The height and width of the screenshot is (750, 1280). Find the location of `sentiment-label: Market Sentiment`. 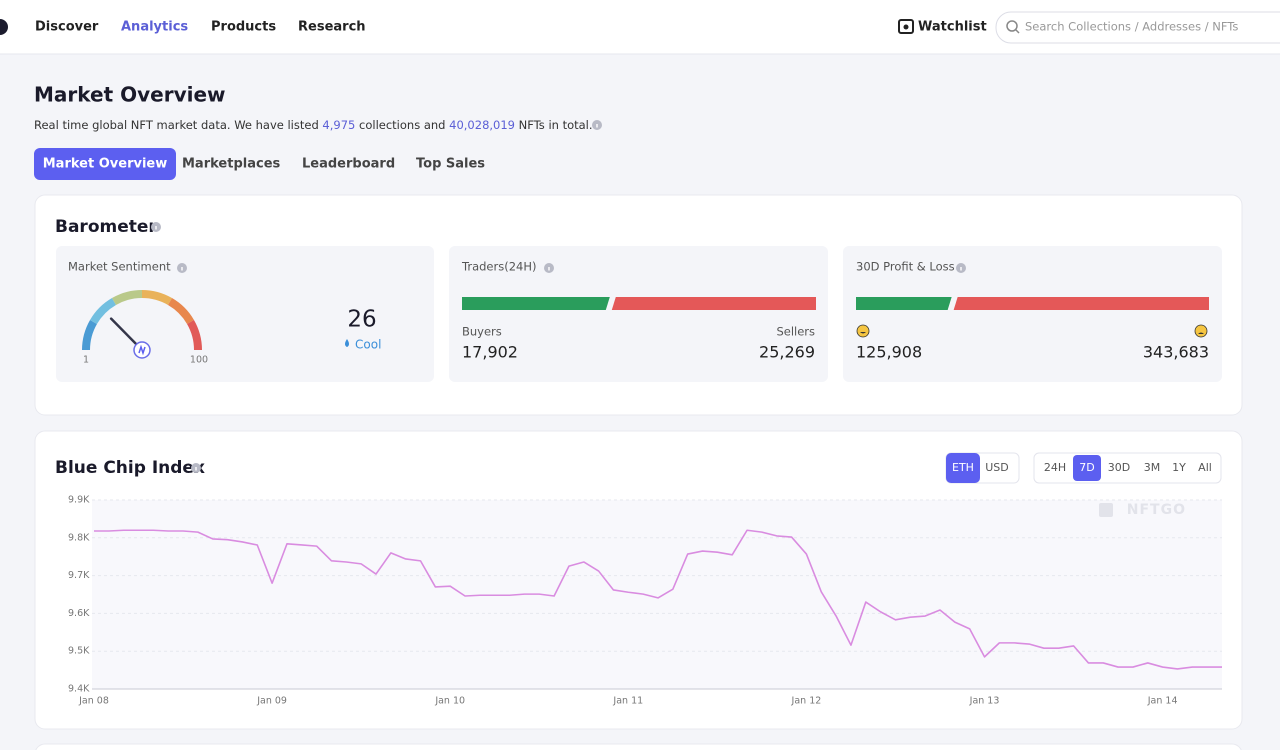

sentiment-label: Market Sentiment is located at coordinates (119, 267).